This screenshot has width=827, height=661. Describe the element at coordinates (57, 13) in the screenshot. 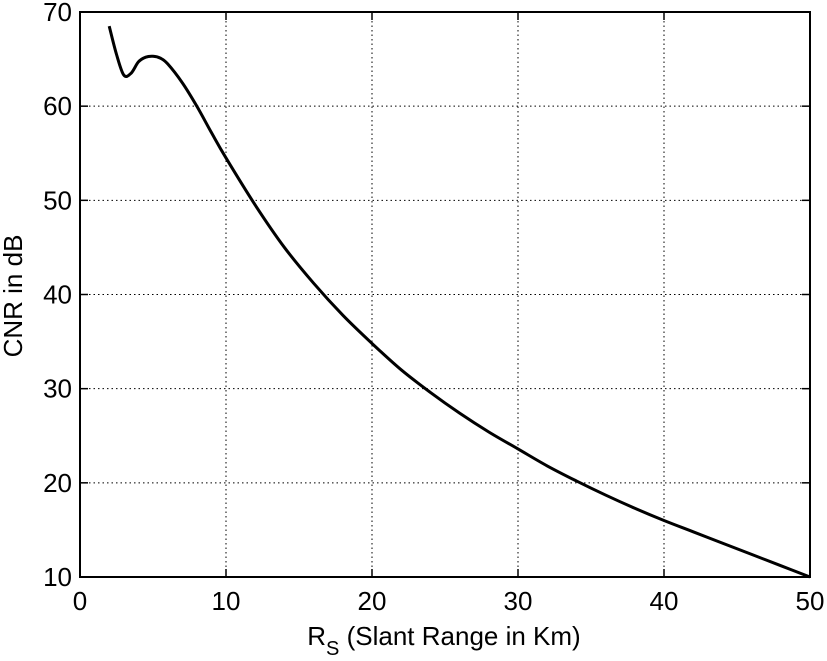

I see `y-tick-label: 70` at that location.